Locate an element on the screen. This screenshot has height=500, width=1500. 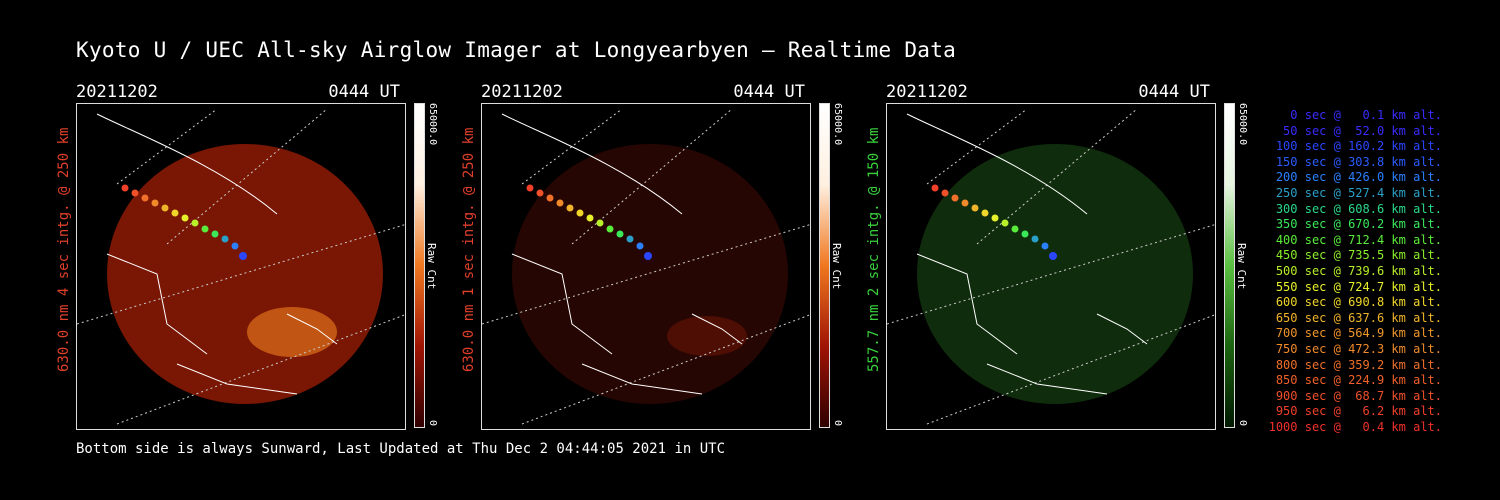
panel-2-satellite-track is located at coordinates (589, 222).